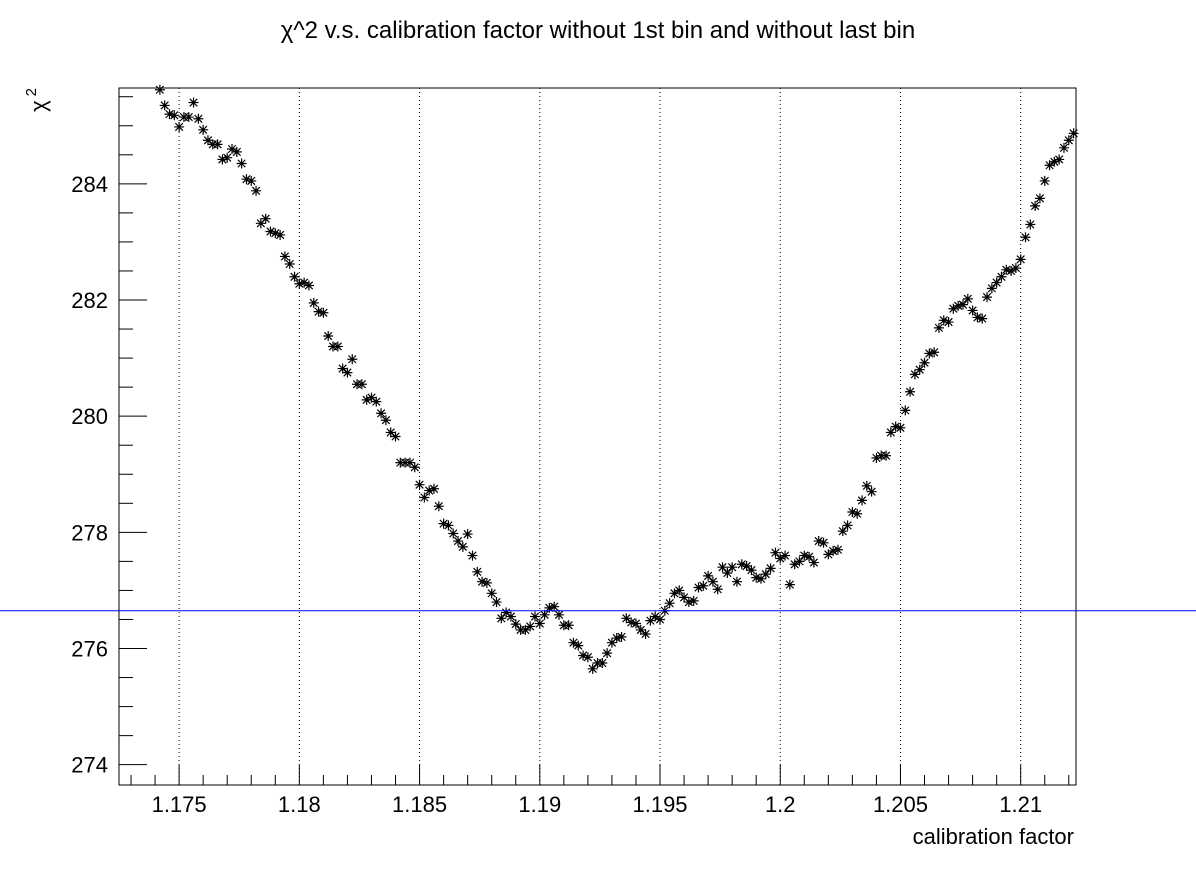  What do you see at coordinates (133, 431) in the screenshot?
I see `y-axis-ticks` at bounding box center [133, 431].